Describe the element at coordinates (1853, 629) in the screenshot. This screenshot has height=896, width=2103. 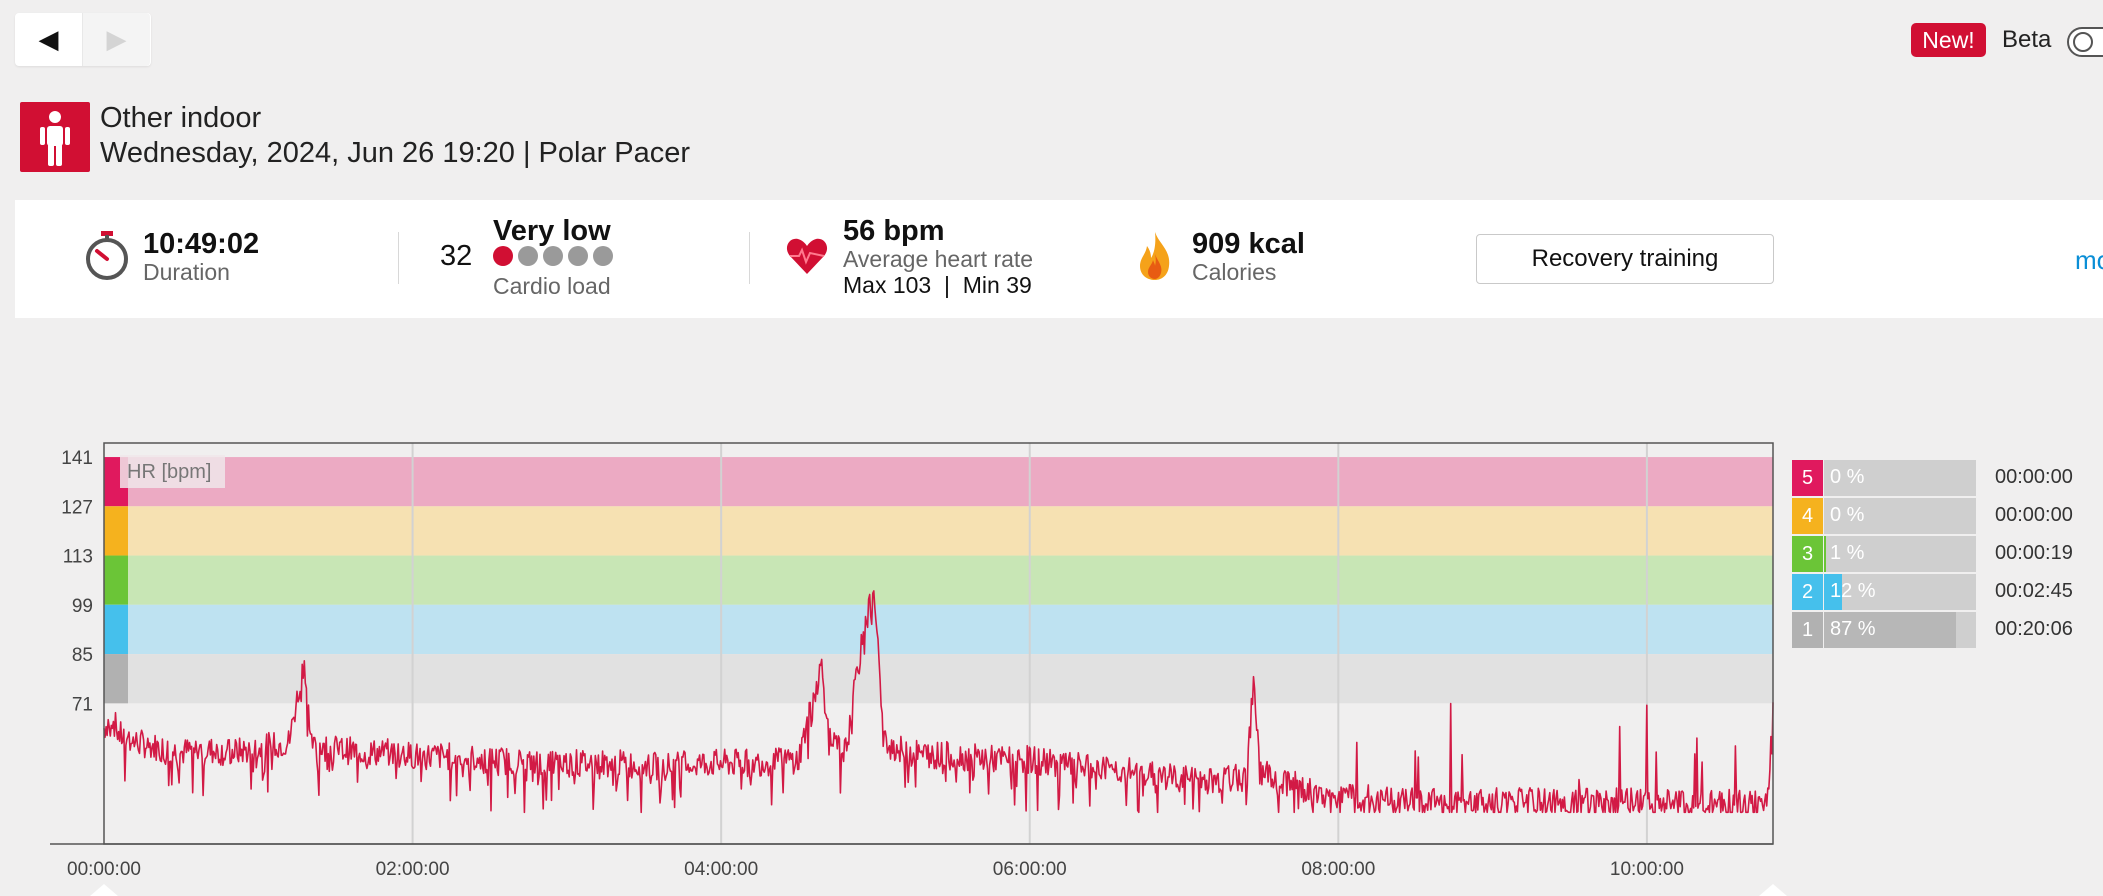
I see `zone-percent-text: 87 %` at that location.